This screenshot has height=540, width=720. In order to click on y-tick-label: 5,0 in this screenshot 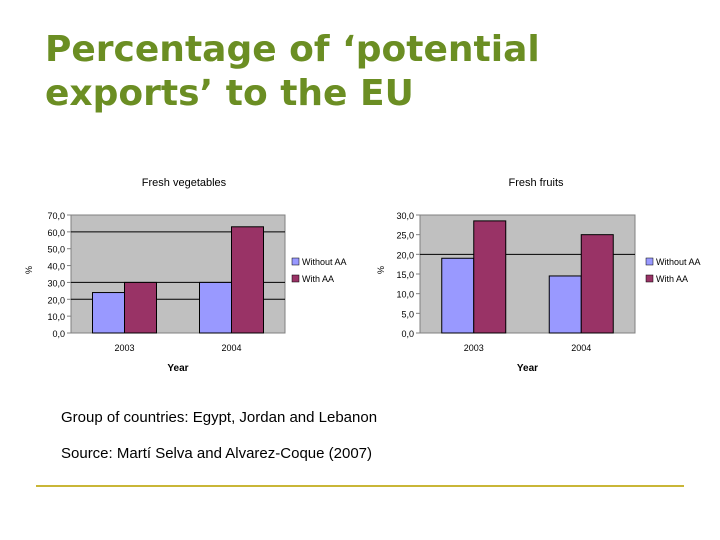, I will do `click(407, 314)`.